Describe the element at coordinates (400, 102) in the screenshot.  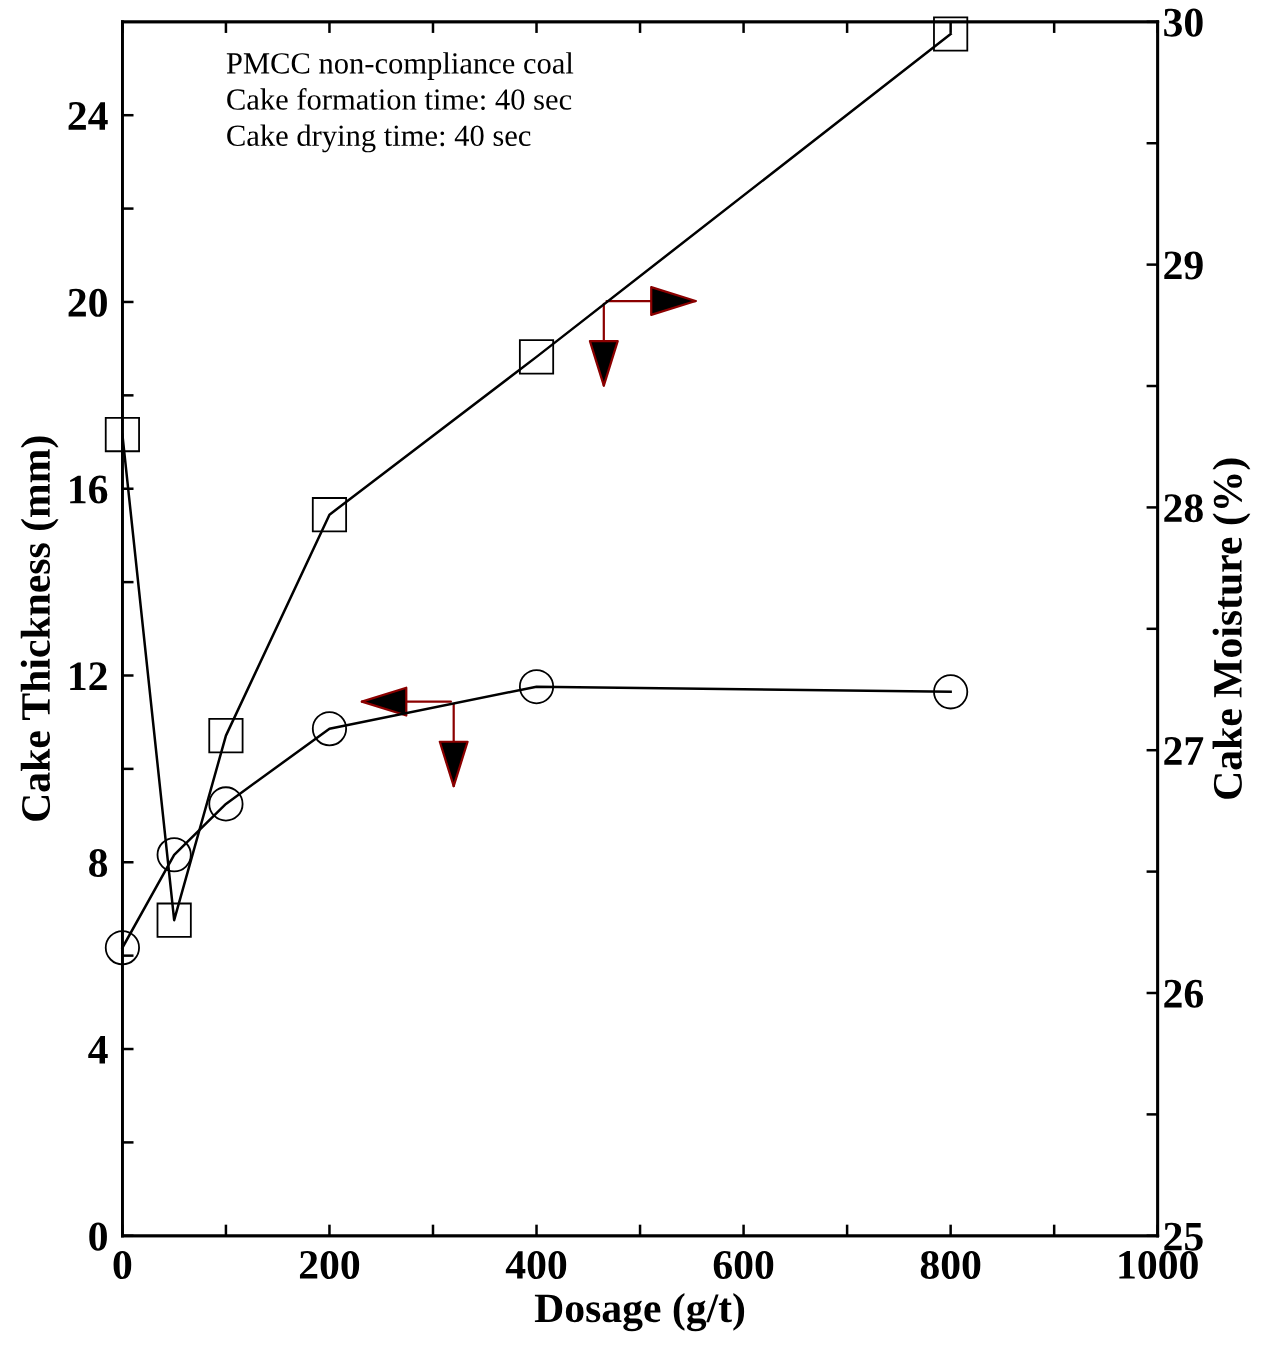
I see `annotation: PMCC non-compliance coal Cake formation time: 40 sec Cake drying time: 40 sec` at that location.